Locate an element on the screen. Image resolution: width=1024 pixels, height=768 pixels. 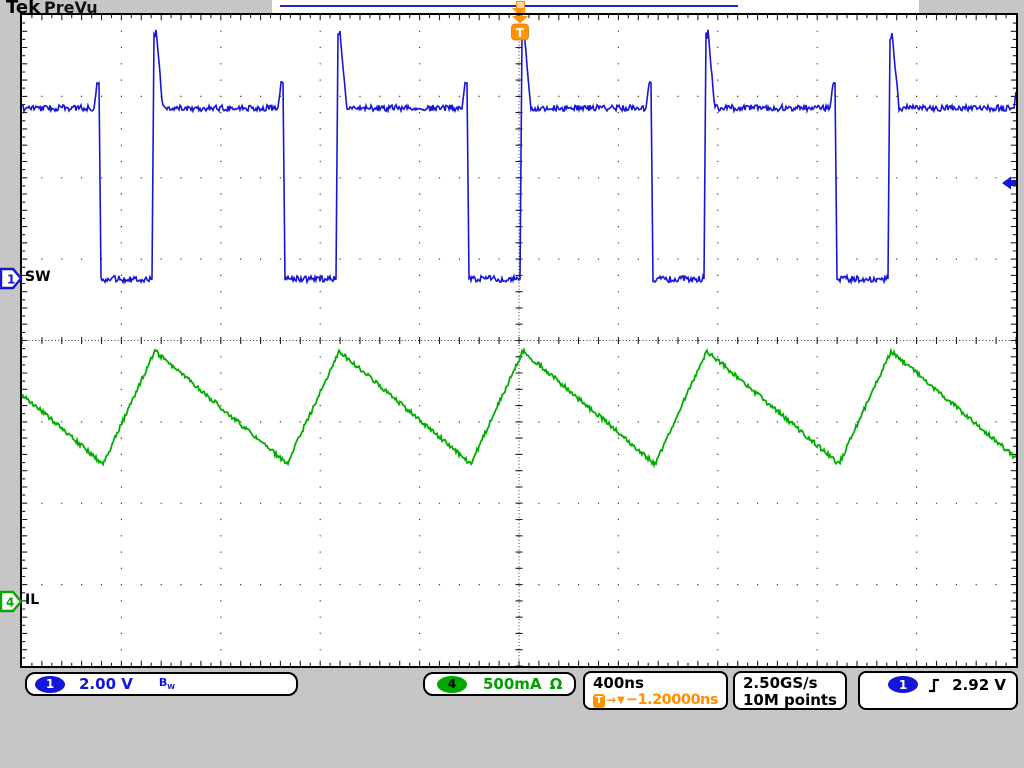
record-trigger-arrow-icon is located at coordinates (519, 11).